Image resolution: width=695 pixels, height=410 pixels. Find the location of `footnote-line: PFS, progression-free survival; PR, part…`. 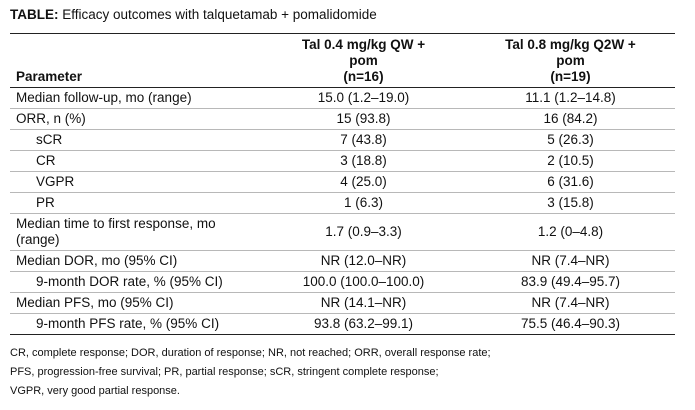

footnote-line: PFS, progression-free survival; PR, part… is located at coordinates (224, 372).